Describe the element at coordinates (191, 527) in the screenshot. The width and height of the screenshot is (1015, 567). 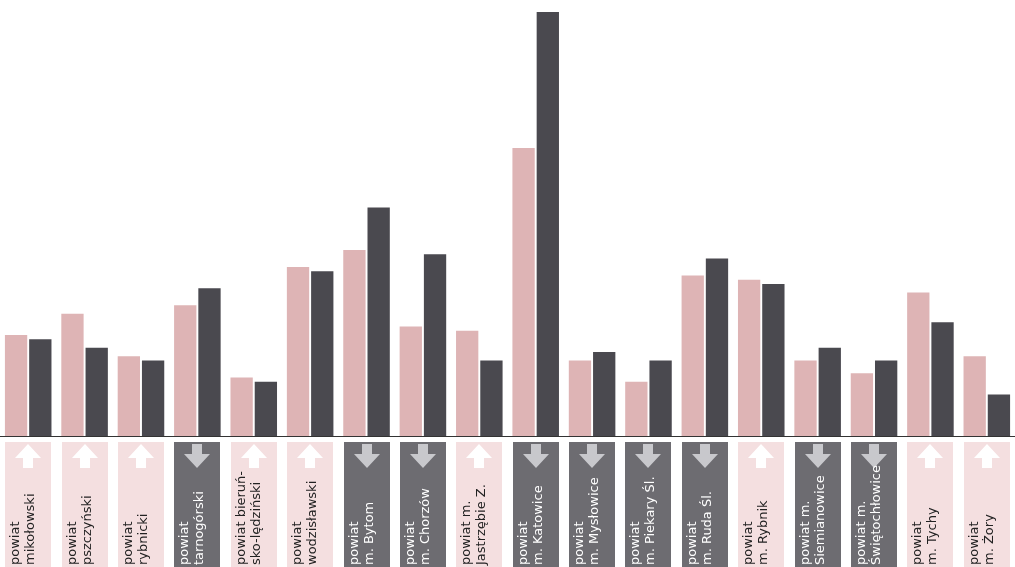
I see `x-tick-label: powiat tarnogórski` at that location.